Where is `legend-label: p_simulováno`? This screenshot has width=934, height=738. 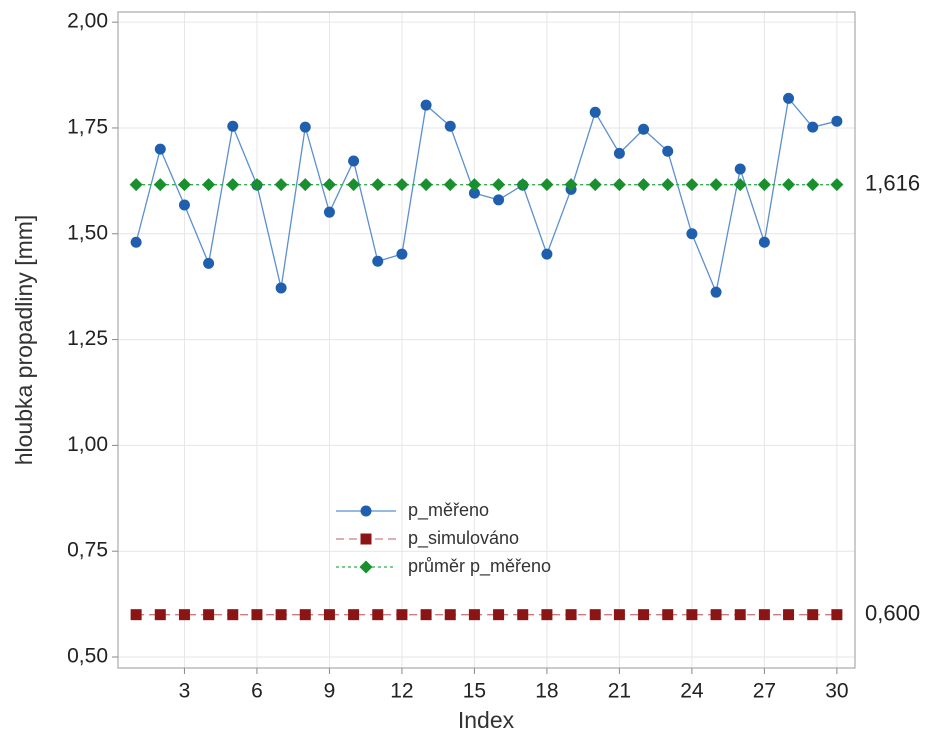 legend-label: p_simulováno is located at coordinates (463, 538).